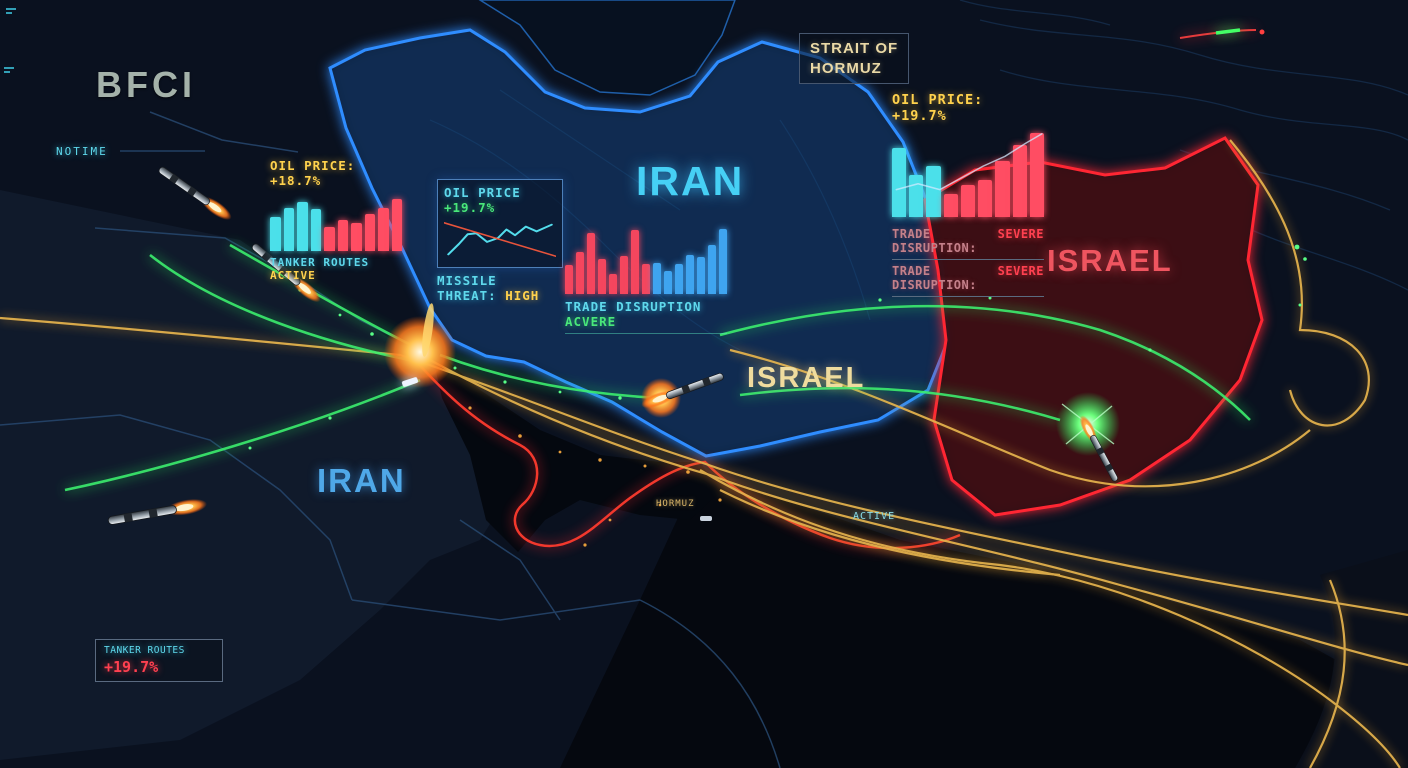  What do you see at coordinates (607, 48) in the screenshot?
I see `caspian-sea` at bounding box center [607, 48].